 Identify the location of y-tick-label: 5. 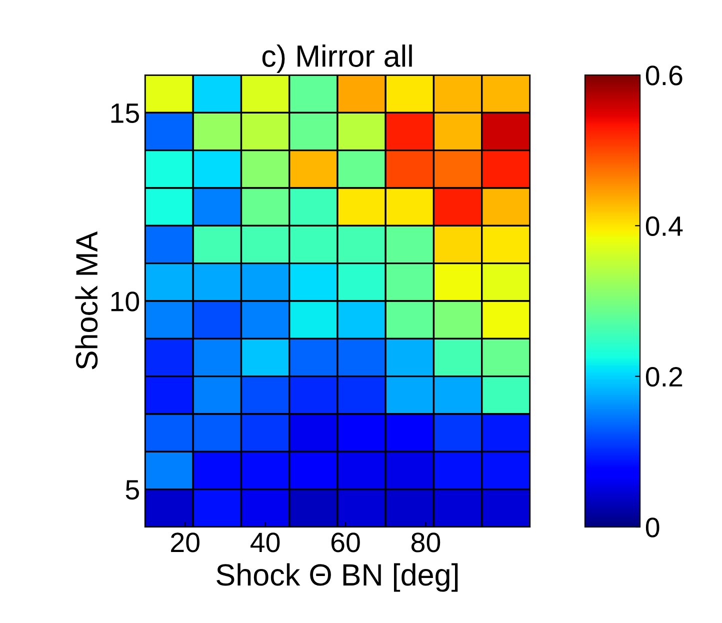
(132, 490).